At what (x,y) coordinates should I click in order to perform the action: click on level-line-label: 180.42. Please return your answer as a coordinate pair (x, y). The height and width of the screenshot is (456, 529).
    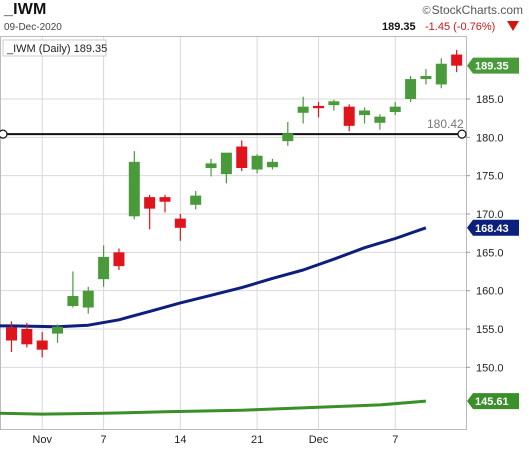
    Looking at the image, I should click on (445, 124).